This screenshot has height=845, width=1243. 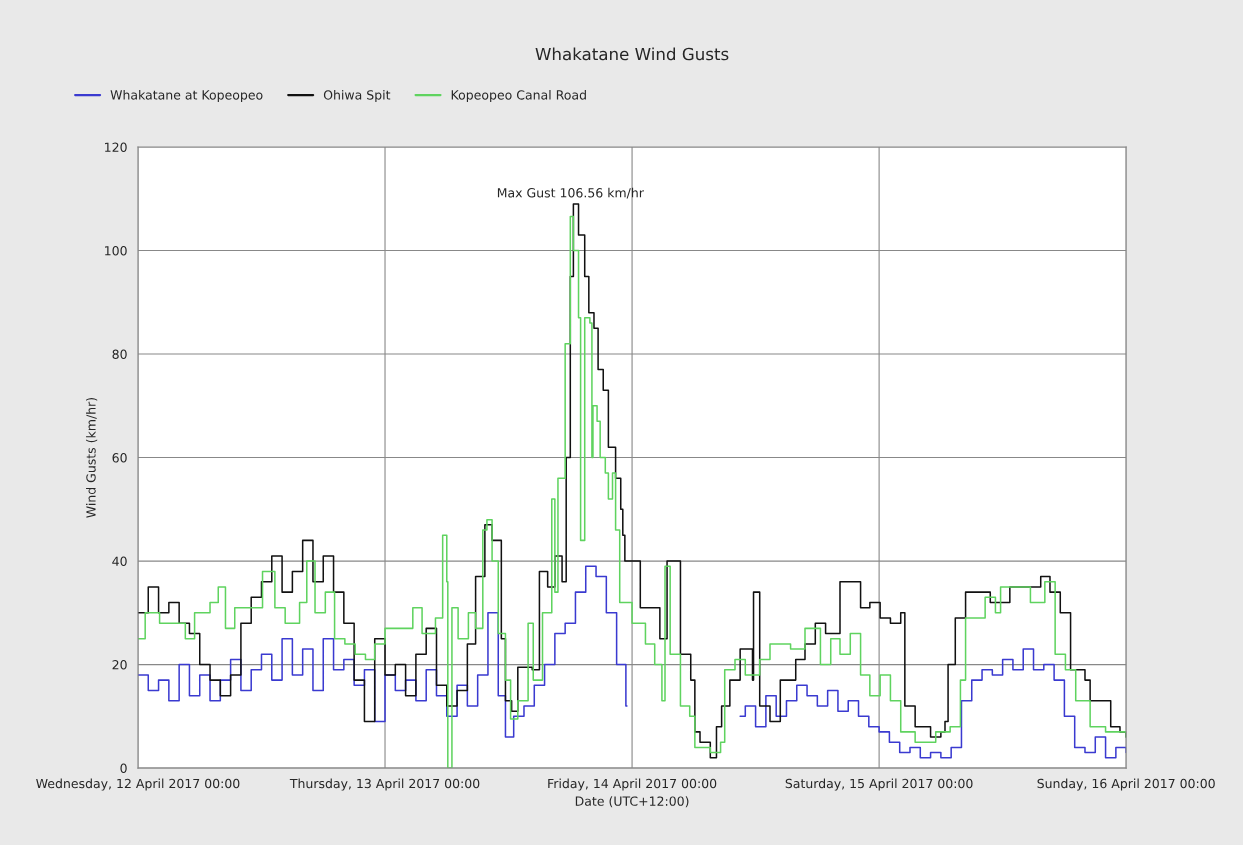 I want to click on y-tick-label: 120, so click(x=116, y=147).